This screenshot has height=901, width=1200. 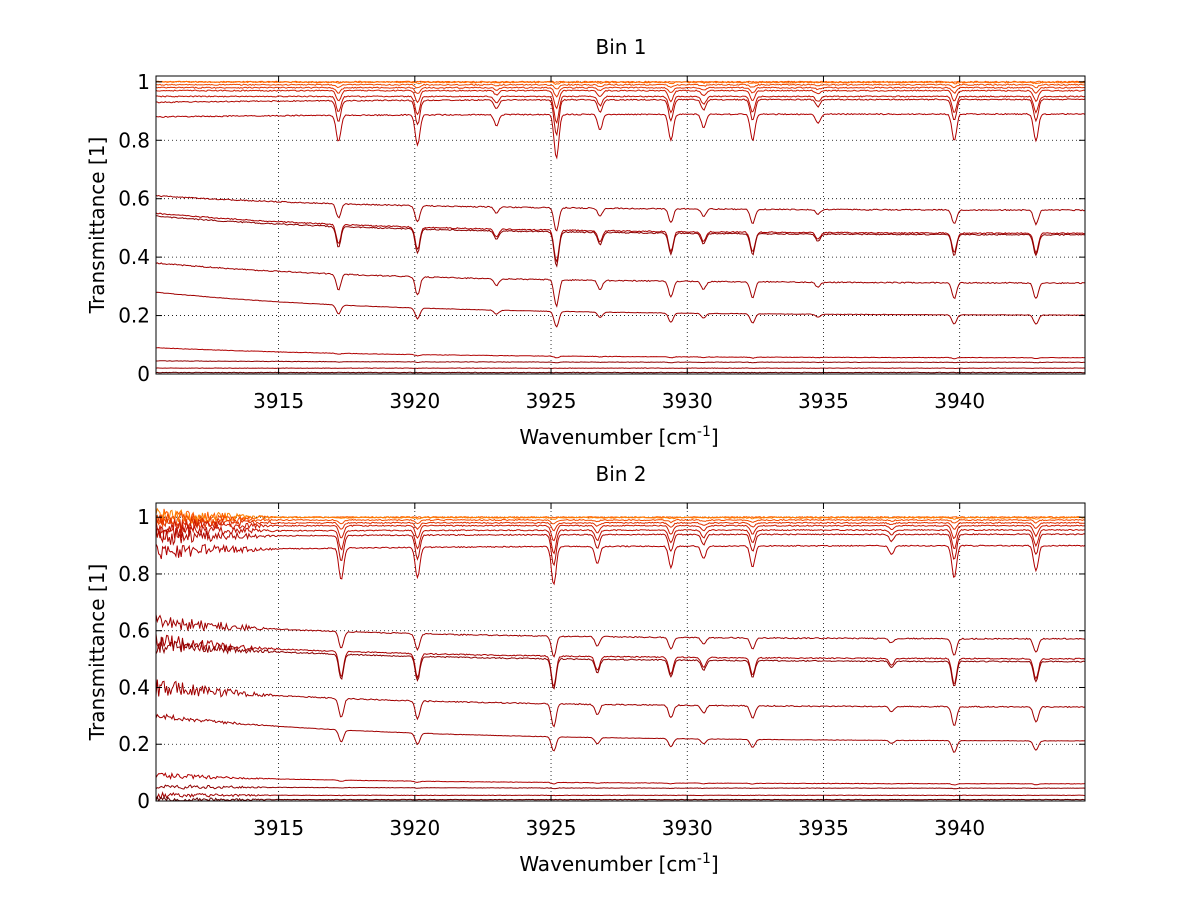 What do you see at coordinates (620, 47) in the screenshot?
I see `chart-title: Bin 1` at bounding box center [620, 47].